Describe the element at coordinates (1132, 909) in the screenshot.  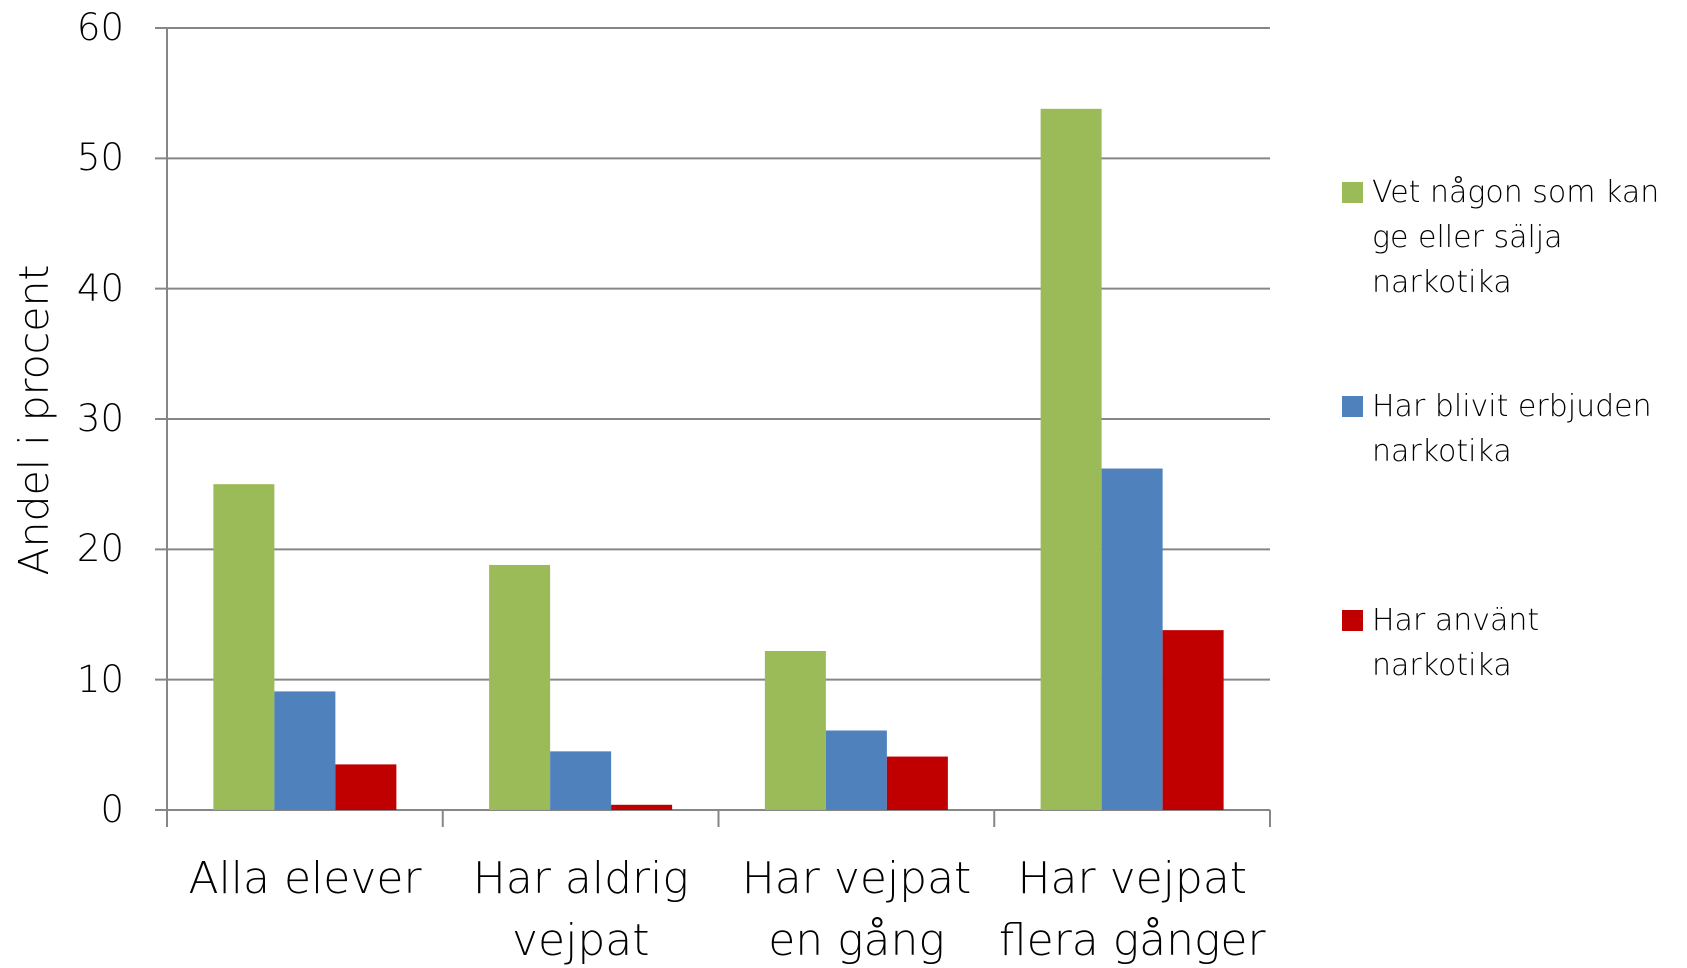
I see `x-tick-label: Har vejpat flera gånger` at that location.